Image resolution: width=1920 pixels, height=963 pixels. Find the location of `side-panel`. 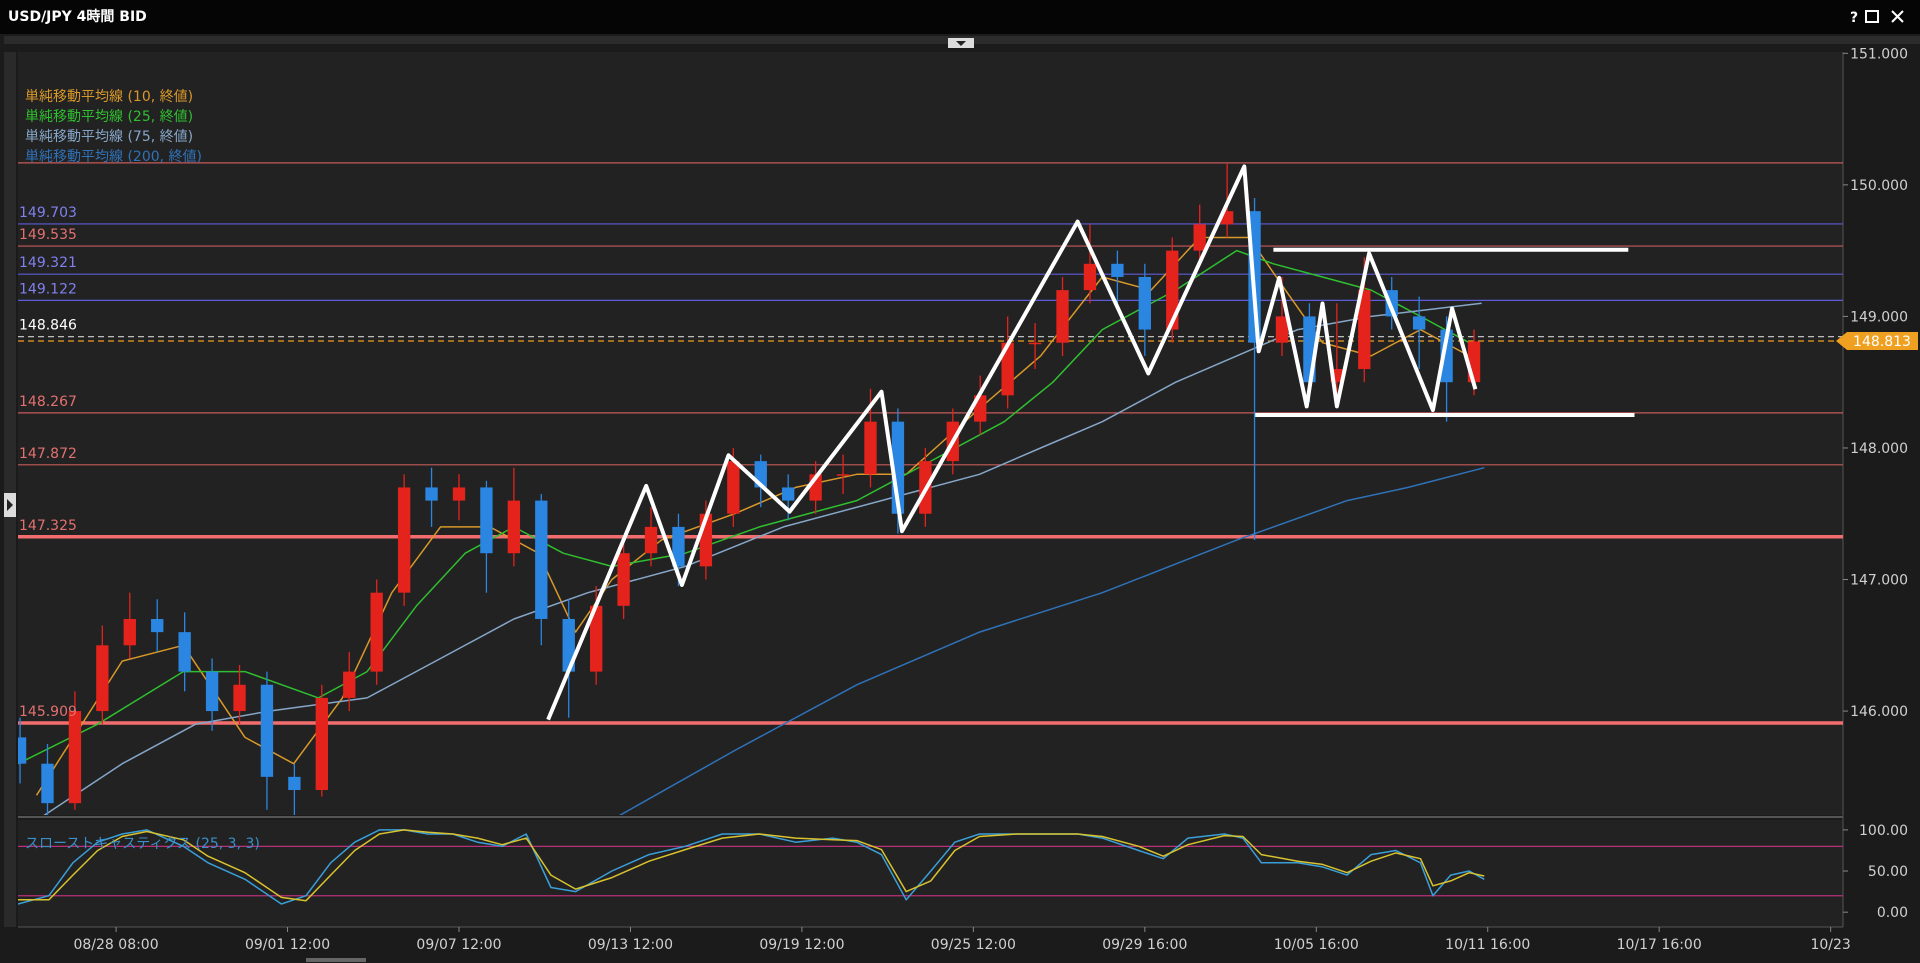

side-panel is located at coordinates (10, 489).